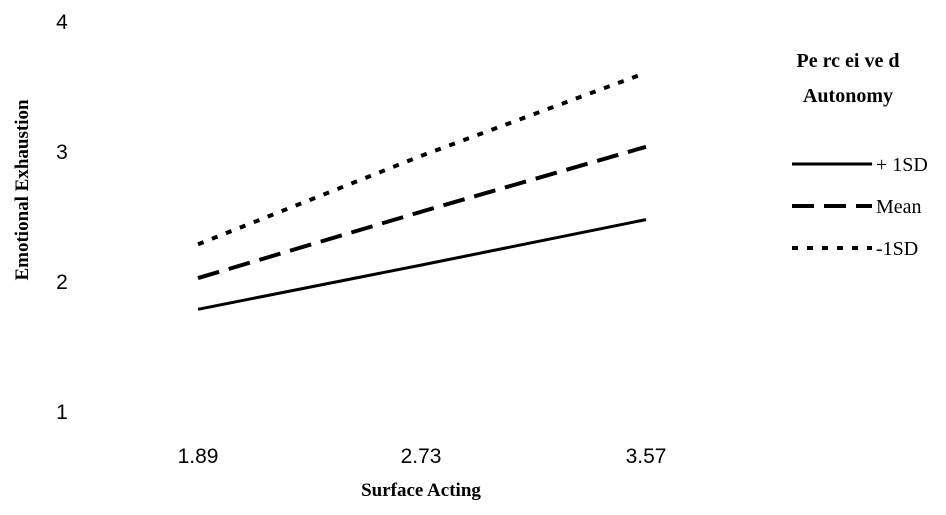  What do you see at coordinates (422, 264) in the screenshot?
I see `series-line-solid` at bounding box center [422, 264].